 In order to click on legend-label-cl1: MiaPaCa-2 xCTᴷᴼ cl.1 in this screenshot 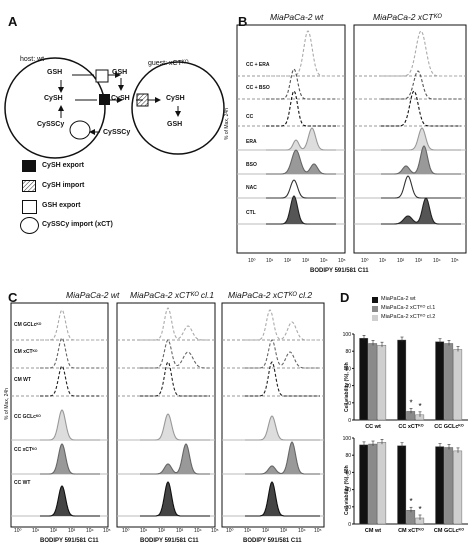, I will do `click(408, 308)`.